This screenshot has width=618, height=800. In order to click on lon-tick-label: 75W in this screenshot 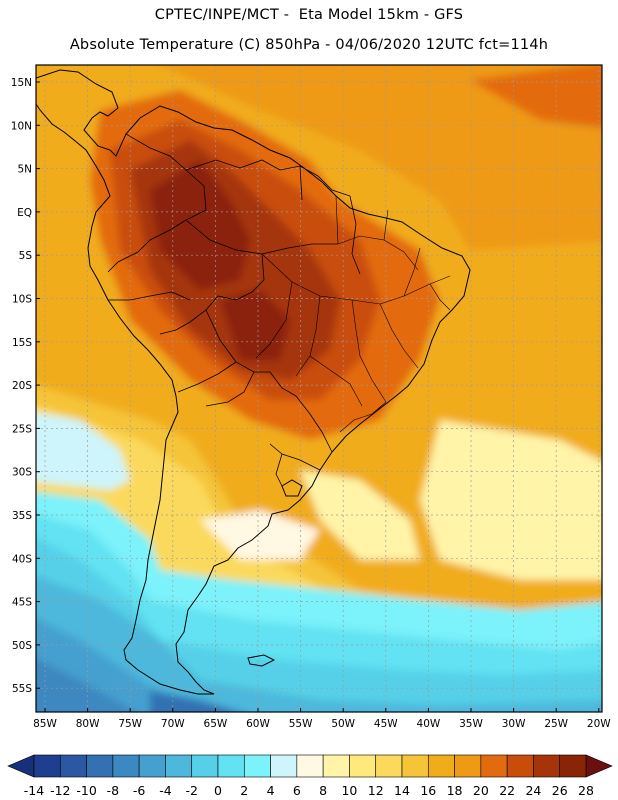, I will do `click(130, 724)`.